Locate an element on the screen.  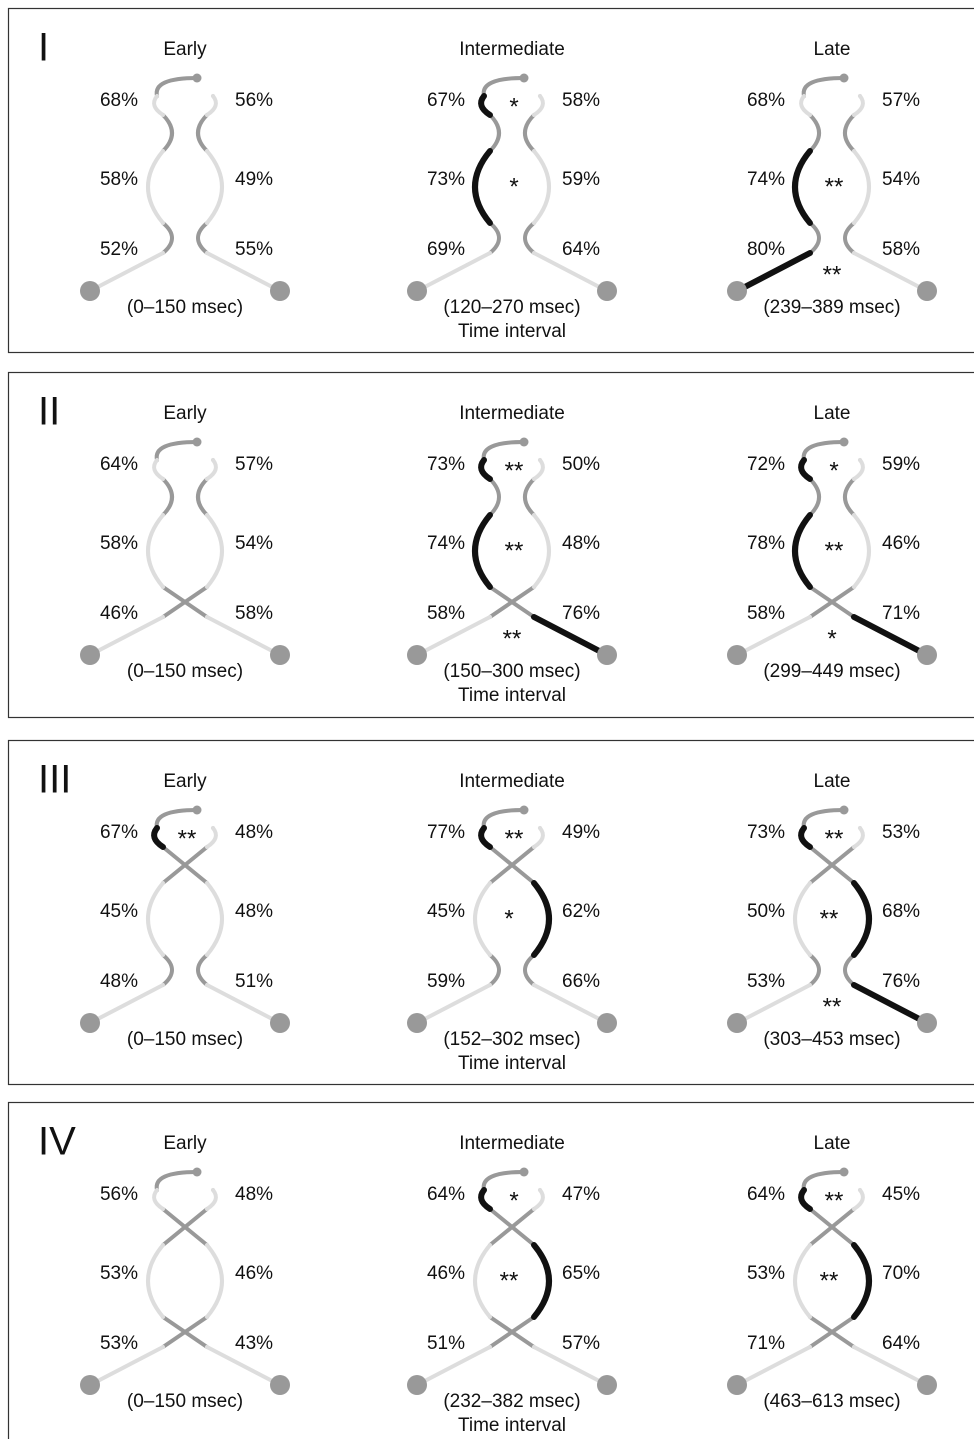
panel-label: IV is located at coordinates (57, 1142).